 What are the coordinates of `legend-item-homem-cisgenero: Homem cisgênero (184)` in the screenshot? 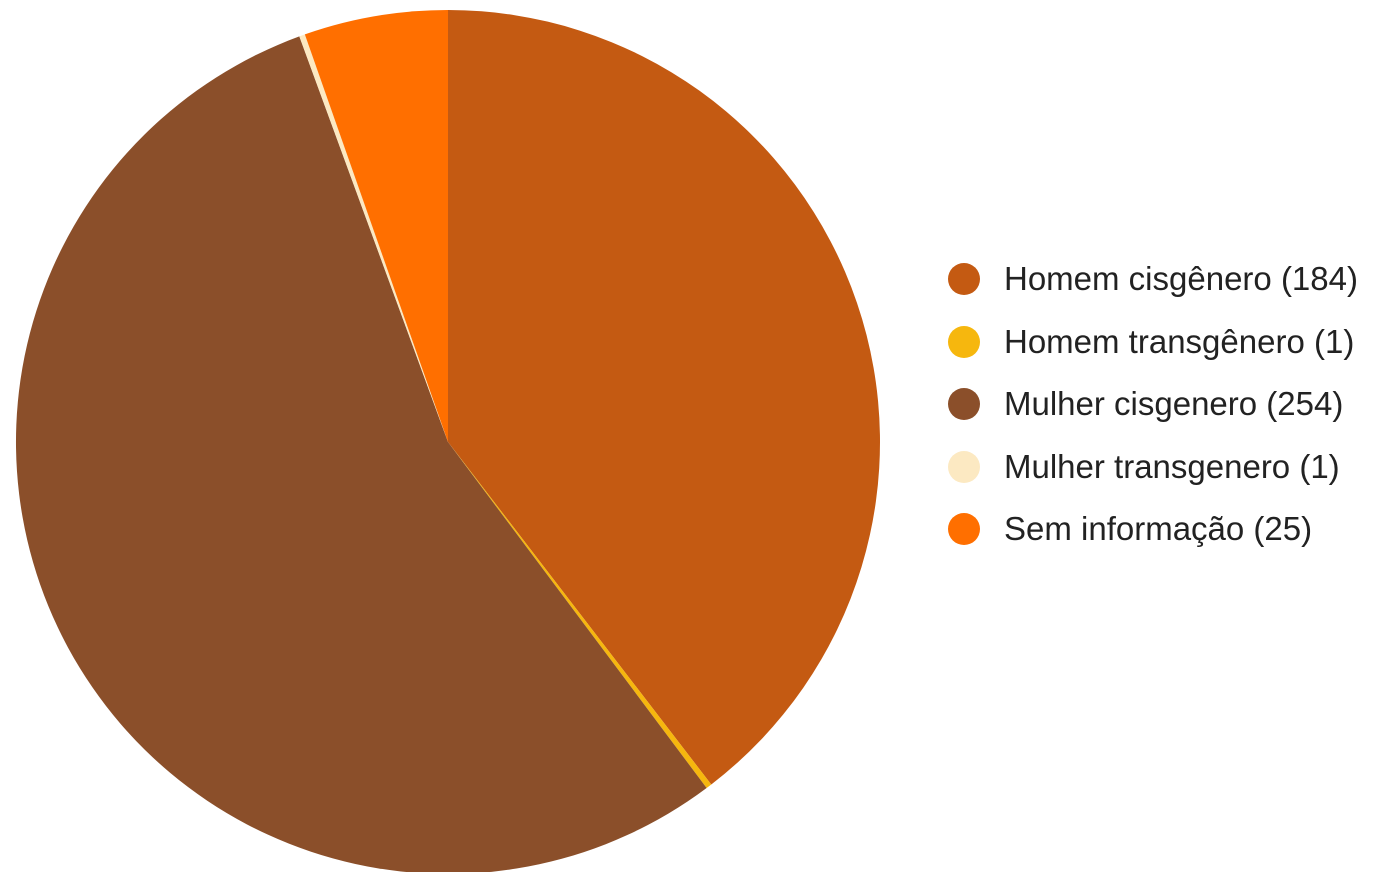 It's located at (1173, 279).